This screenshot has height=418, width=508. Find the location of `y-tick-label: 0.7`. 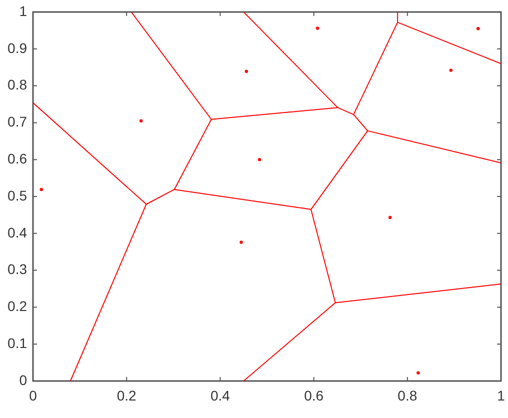

y-tick-label: 0.7 is located at coordinates (18, 122).